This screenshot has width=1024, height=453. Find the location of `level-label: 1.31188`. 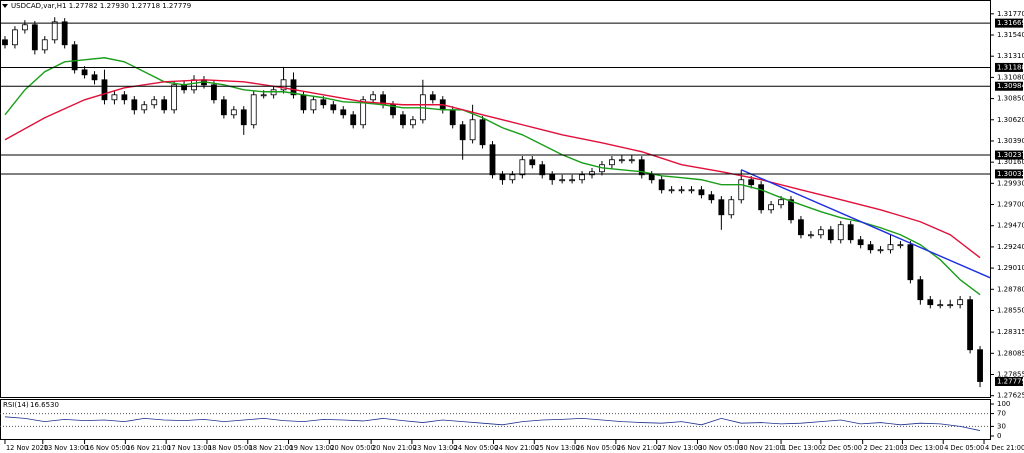

level-label: 1.31188 is located at coordinates (1010, 67).